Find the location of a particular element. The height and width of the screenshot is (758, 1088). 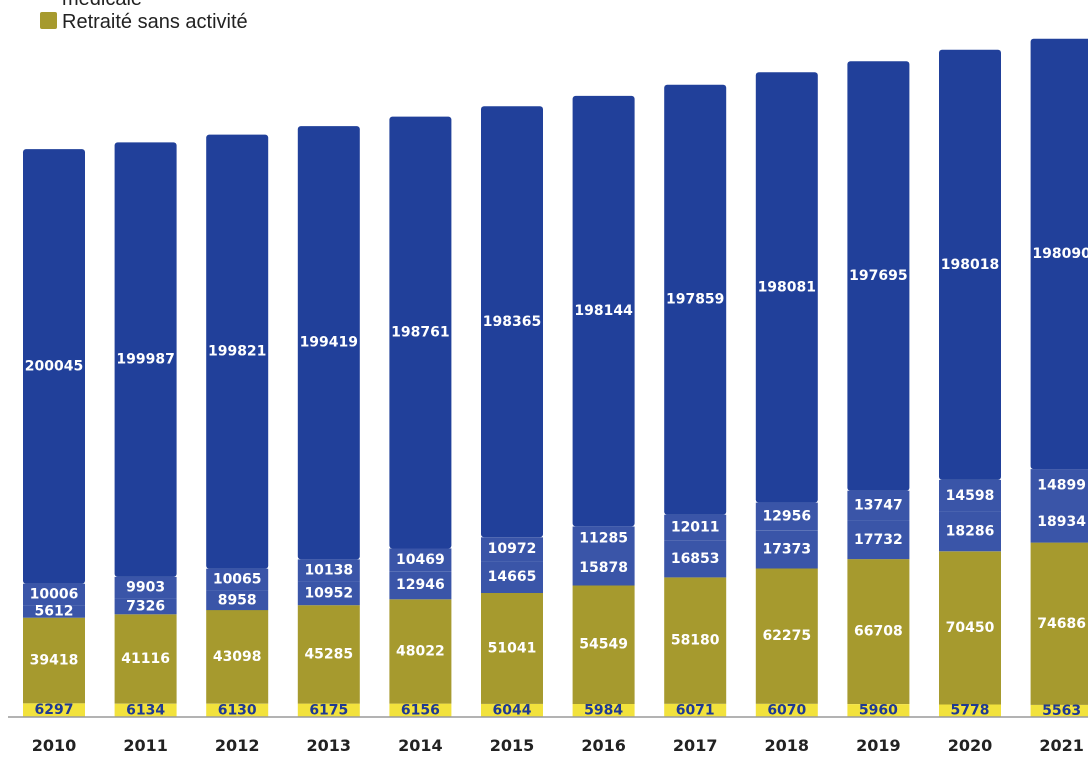

data-label: 10952 is located at coordinates (328, 593).